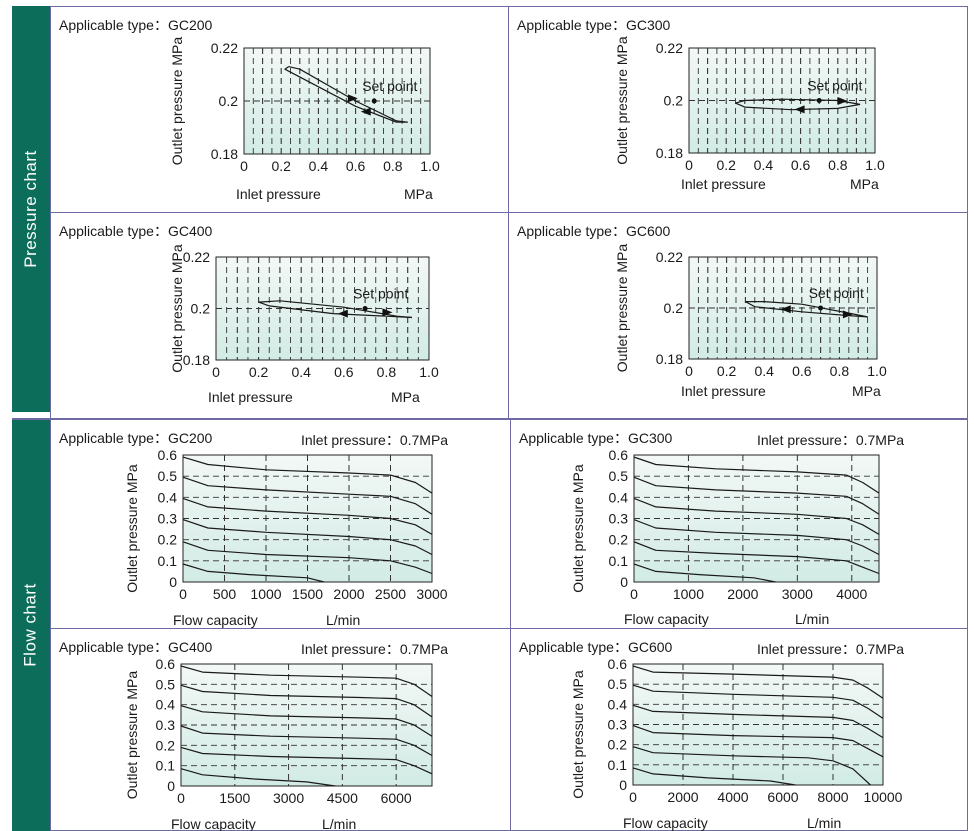  I want to click on x-tick-label: 3000, so click(288, 798).